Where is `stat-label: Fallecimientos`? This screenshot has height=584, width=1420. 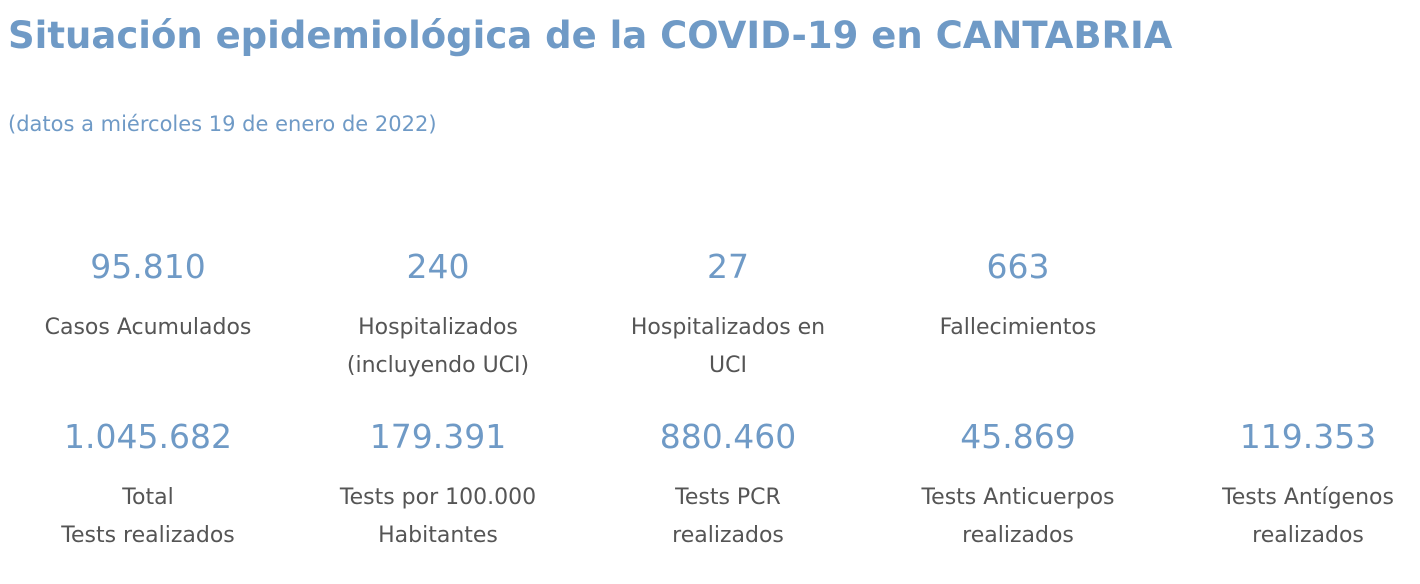
stat-label: Fallecimientos is located at coordinates (1018, 327).